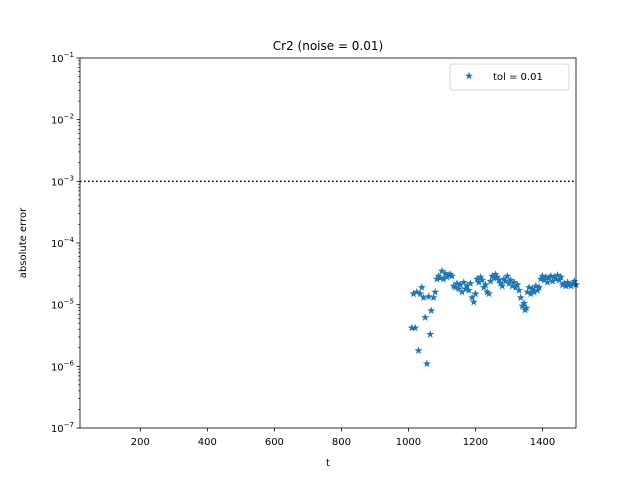 Image resolution: width=640 pixels, height=480 pixels. I want to click on legend-marker, so click(469, 75).